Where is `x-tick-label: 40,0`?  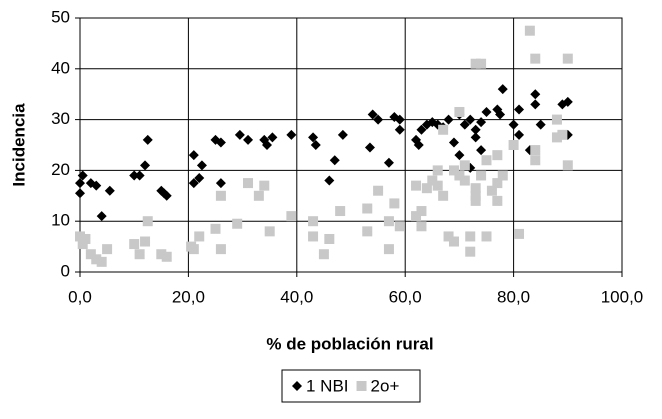 x-tick-label: 40,0 is located at coordinates (296, 296).